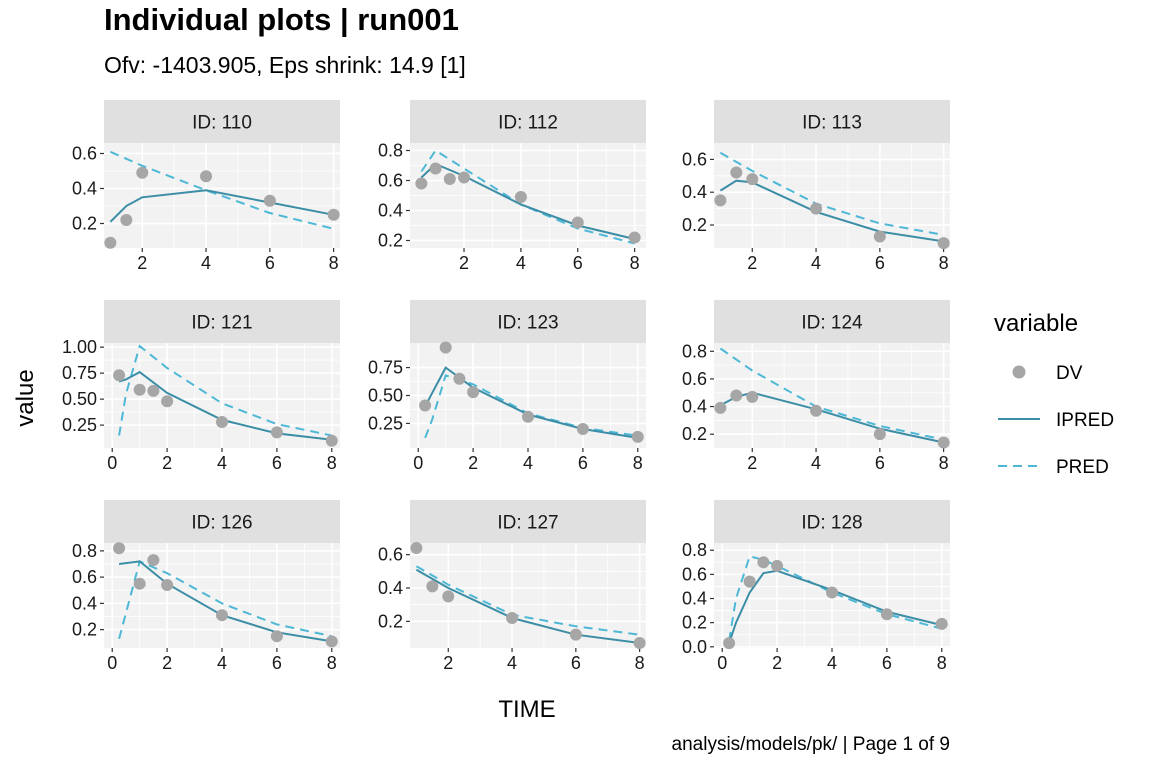 The image size is (1152, 768). Describe the element at coordinates (816, 386) in the screenshot. I see `panel: ID: 124 2 4 6 8 0.2 0.4 0.6 0.8` at that location.